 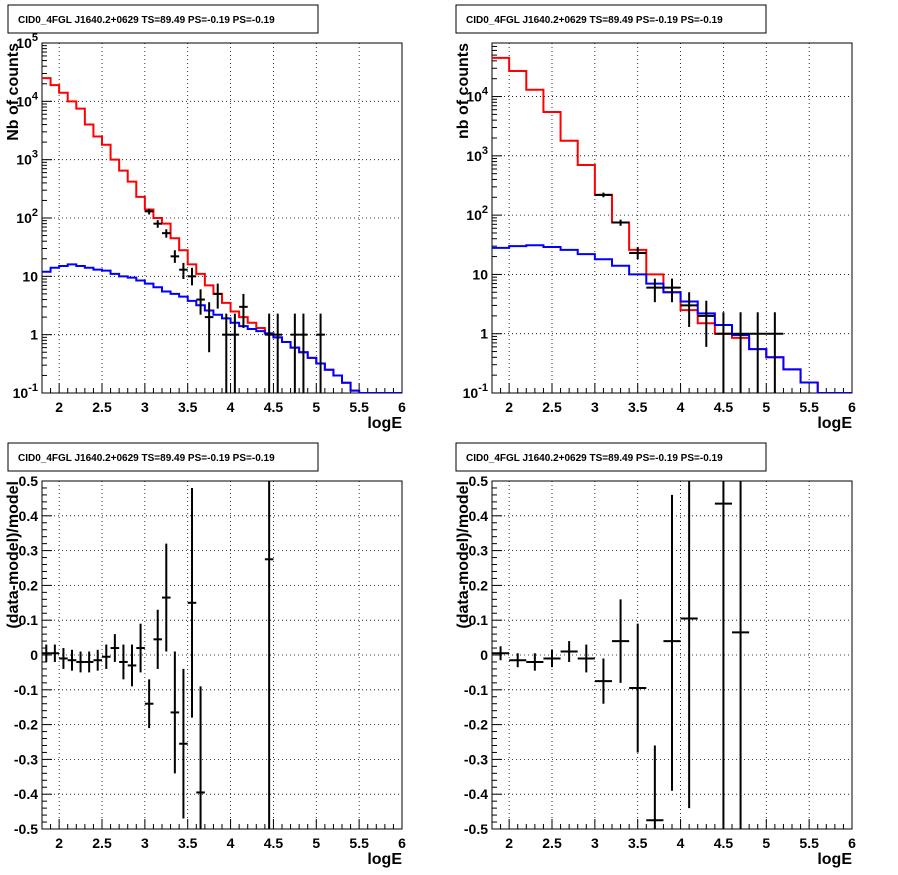 I want to click on y-tick-label: -0.2, so click(x=476, y=725).